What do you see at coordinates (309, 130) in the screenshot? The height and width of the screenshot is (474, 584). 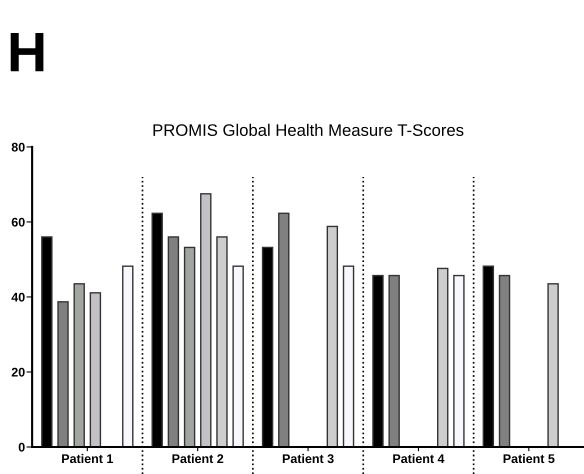 I see `chart-title: PROMIS Global Health Measure T-Scores` at bounding box center [309, 130].